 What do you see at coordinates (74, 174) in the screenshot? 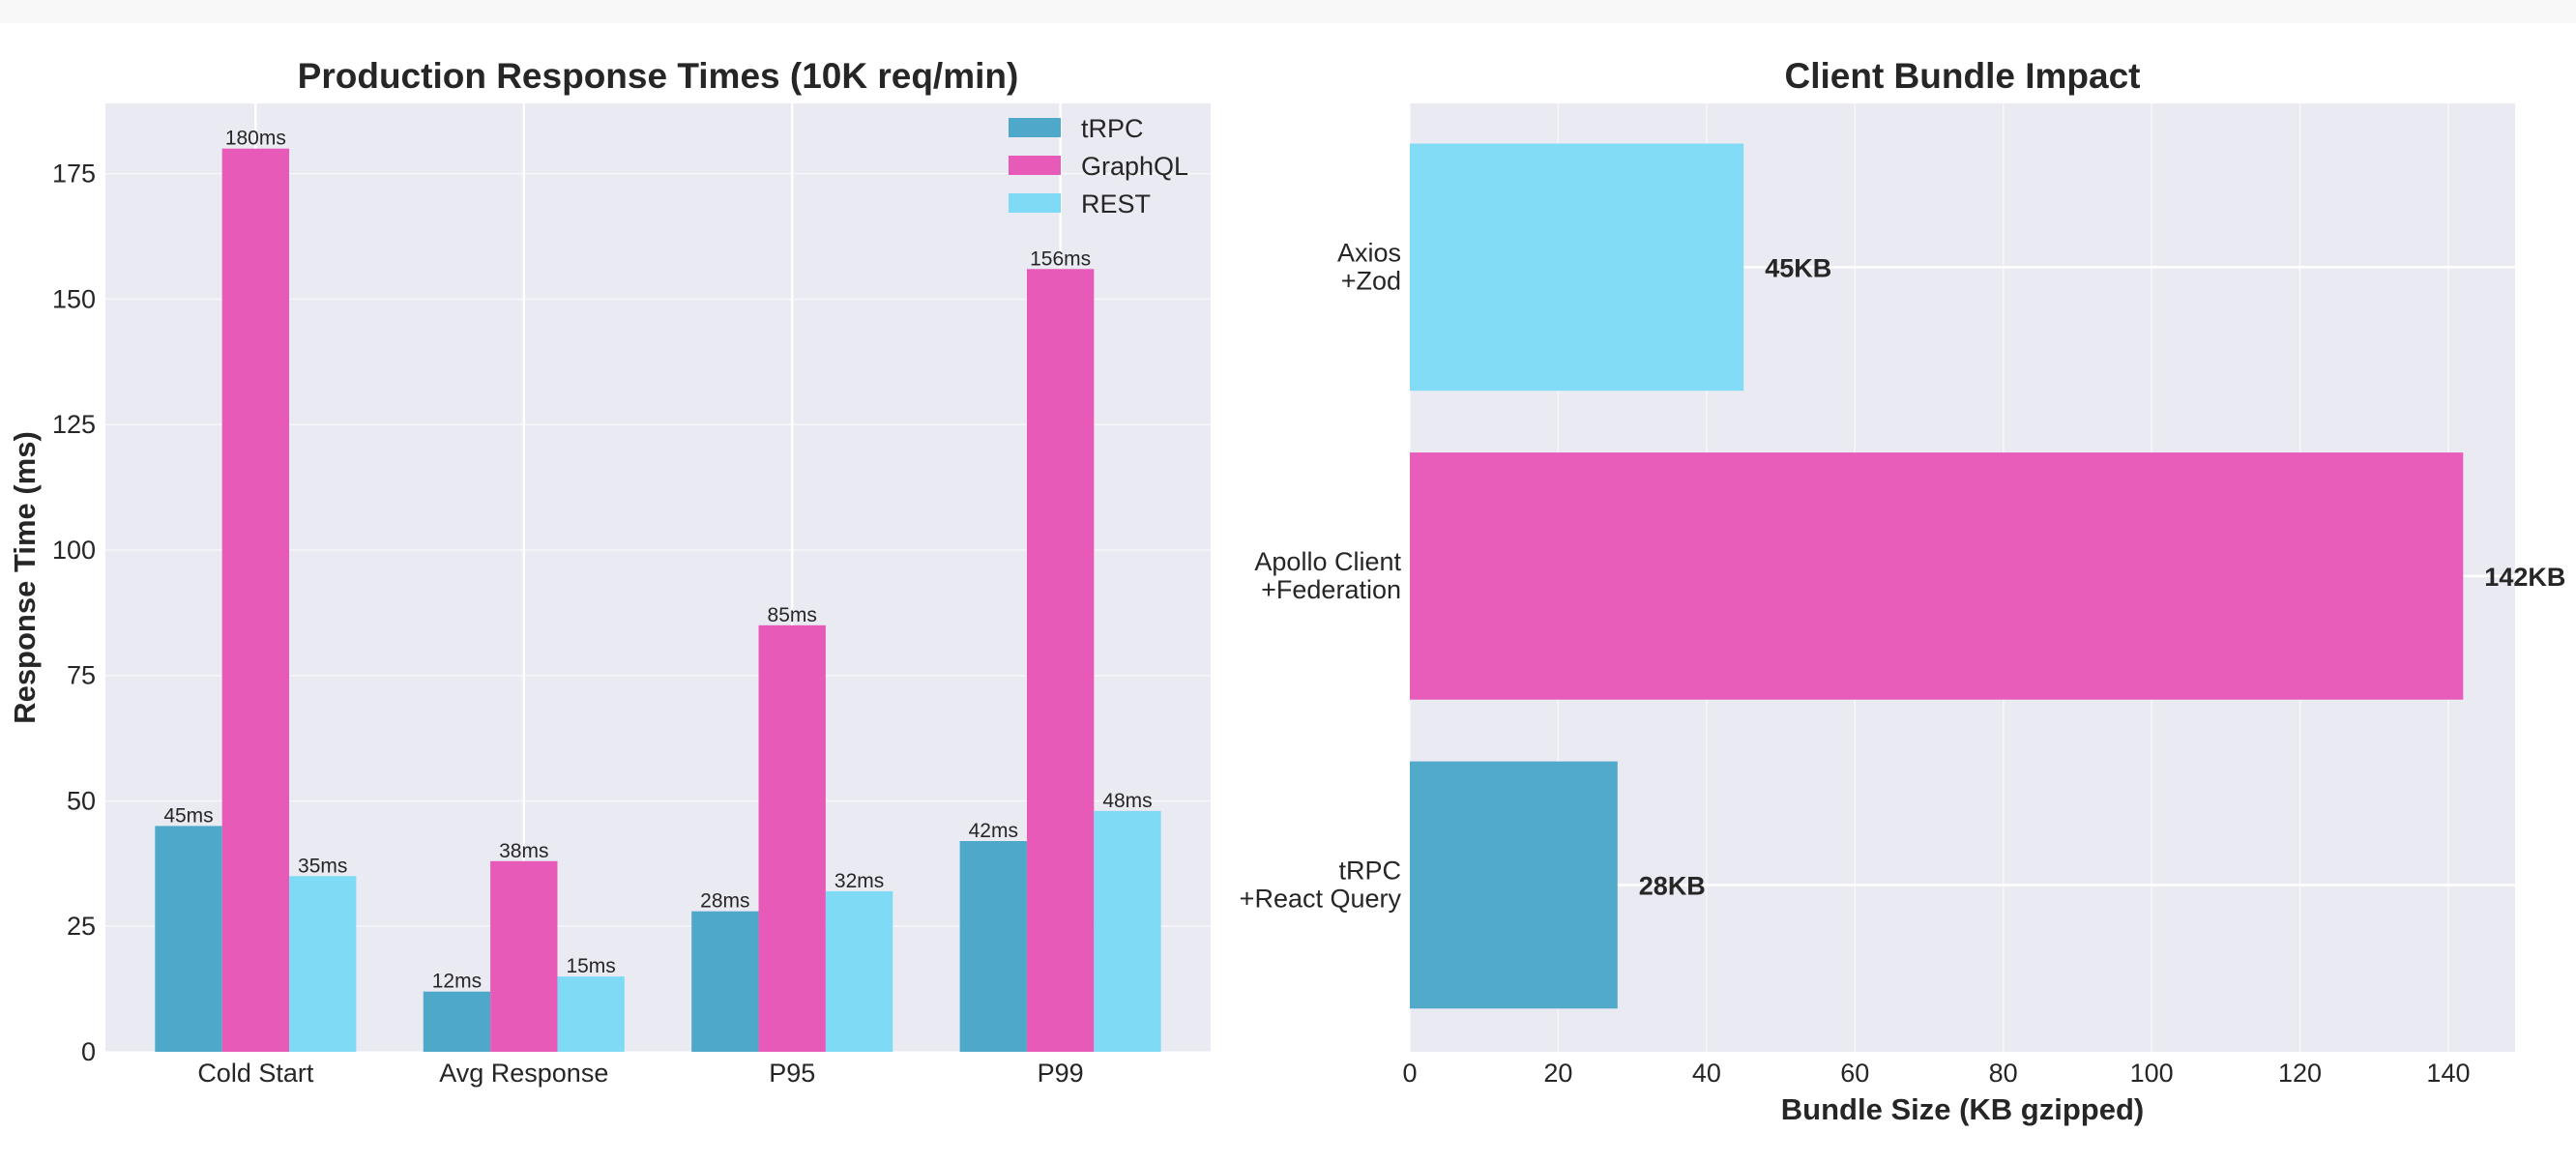
I see `y-tick-label: 175` at bounding box center [74, 174].